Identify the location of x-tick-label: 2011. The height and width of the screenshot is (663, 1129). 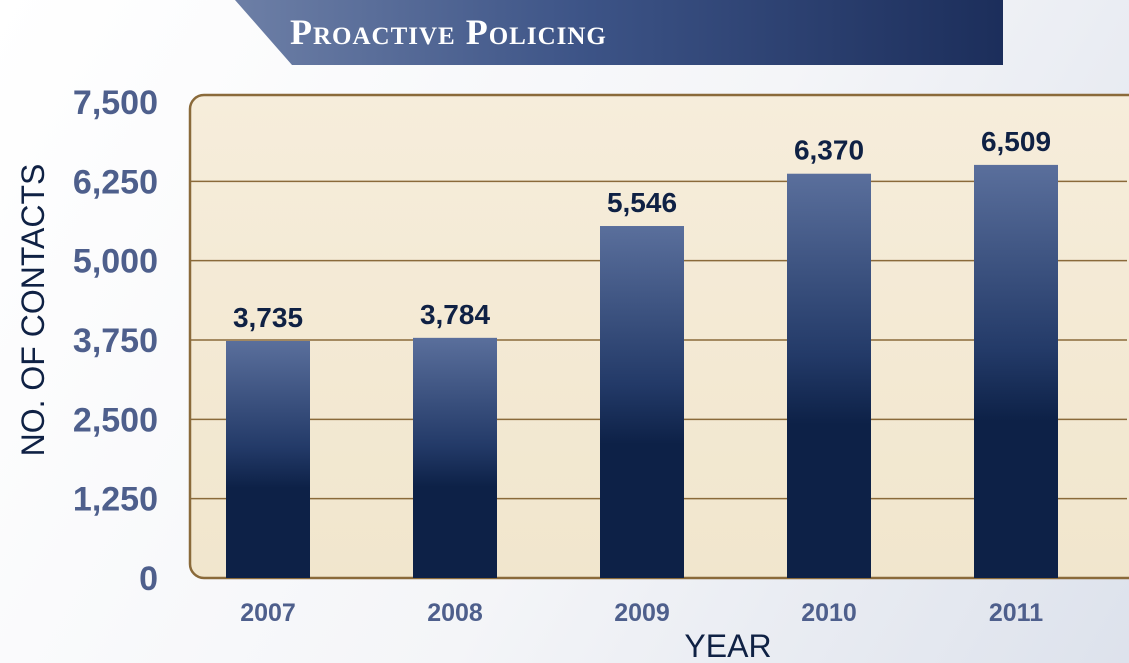
(1016, 613).